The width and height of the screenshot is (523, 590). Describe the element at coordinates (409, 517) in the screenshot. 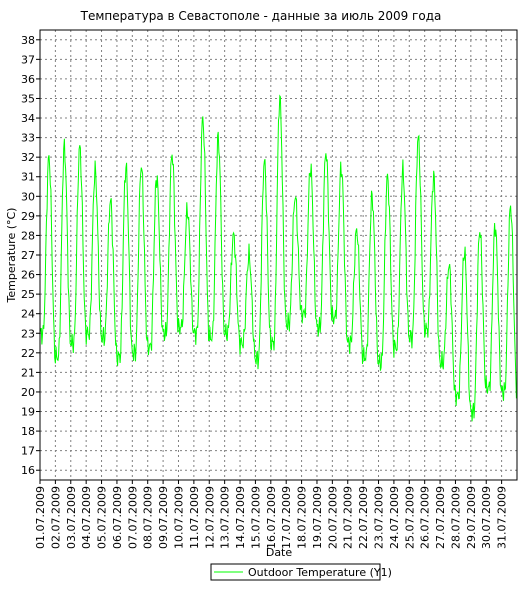

I see `x-tick-label: 25.07.2009` at that location.